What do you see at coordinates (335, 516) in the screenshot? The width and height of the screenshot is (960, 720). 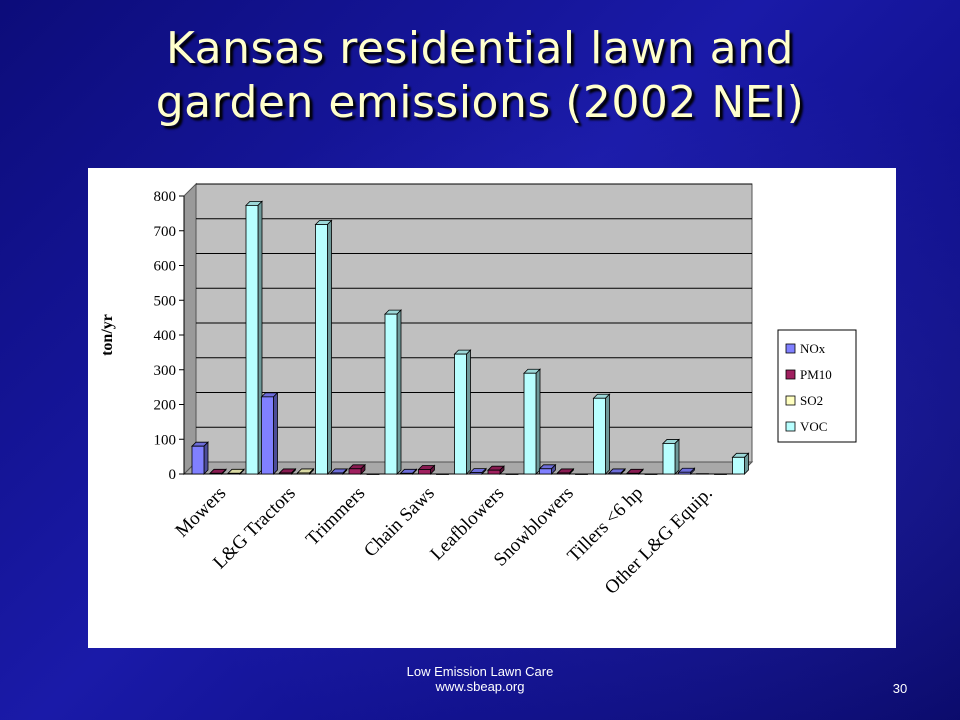 I see `x-category-label: Trimmers` at bounding box center [335, 516].